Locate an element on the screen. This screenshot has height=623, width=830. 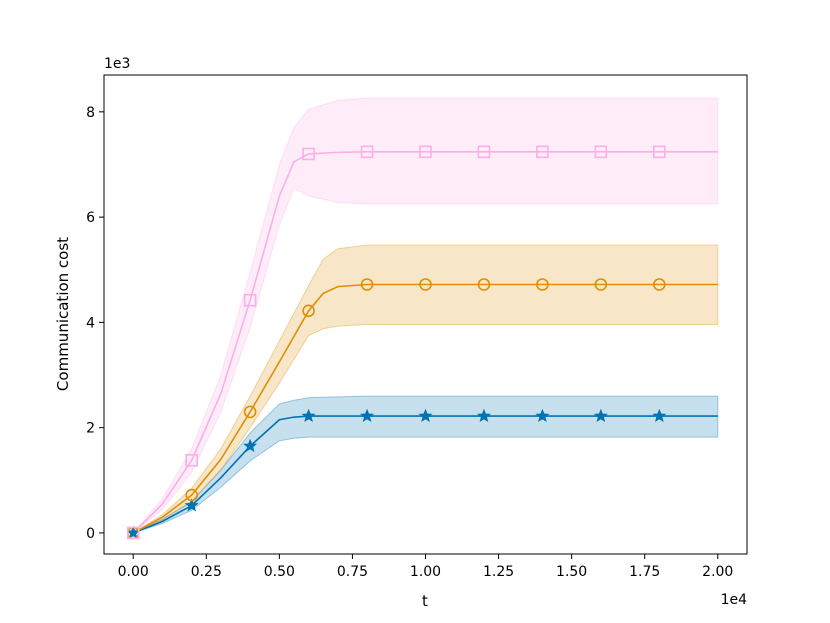
x-axis-ticks: 0.00 0.25 0.50 0.75 1.00 1.25 1.50 1.75 2.00 is located at coordinates (425, 567).